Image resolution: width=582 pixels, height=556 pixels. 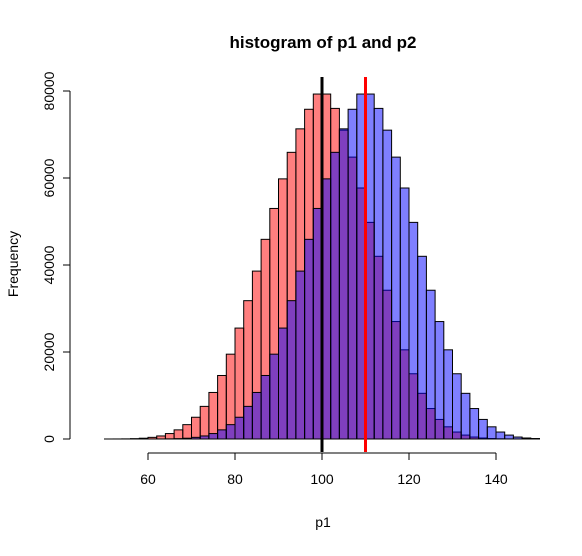 What do you see at coordinates (322, 479) in the screenshot?
I see `x-tick-label: 100` at bounding box center [322, 479].